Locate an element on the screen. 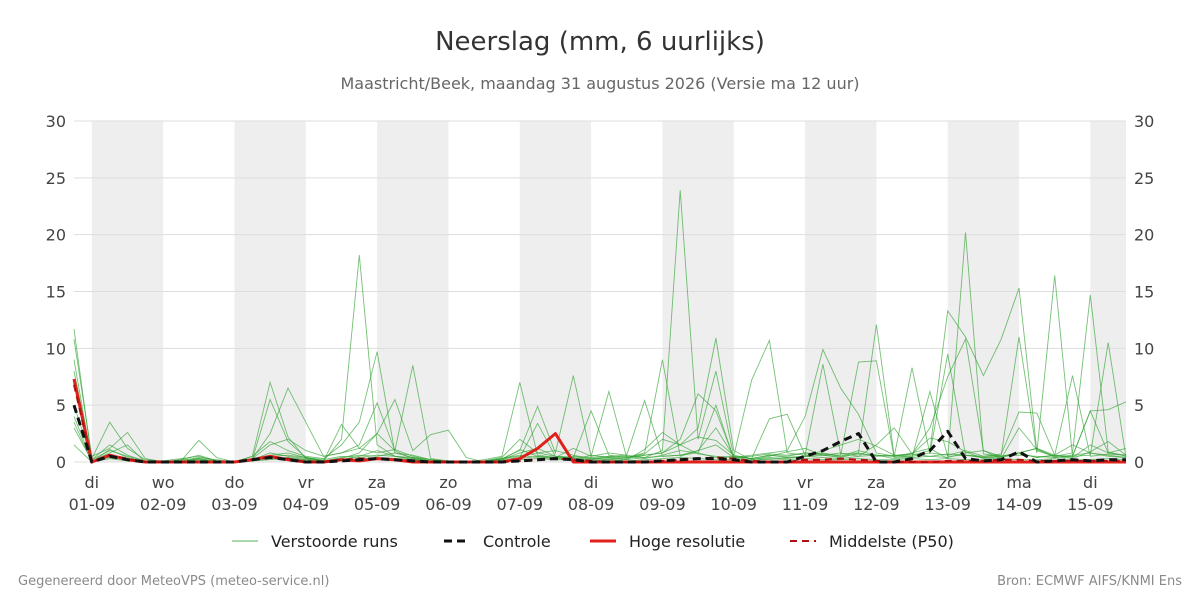 This screenshot has width=1200, height=600. legend-item-p50: Middelste (P50) is located at coordinates (872, 541).